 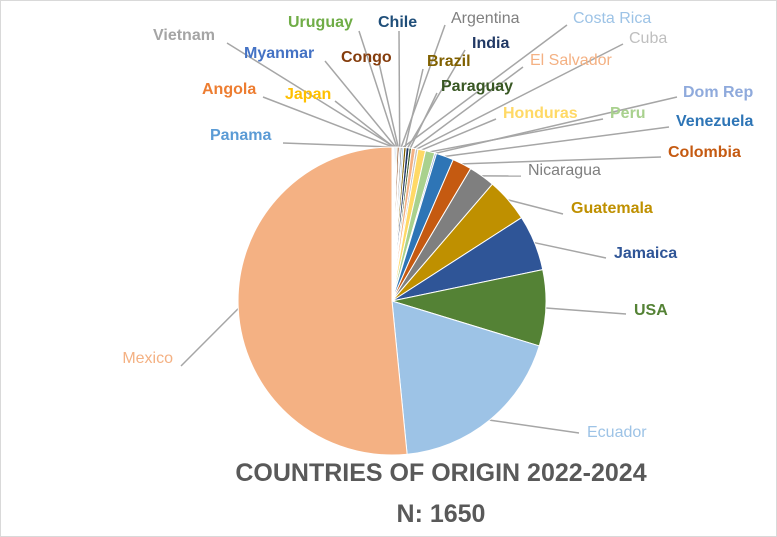 I want to click on slice-label-colombia: Colombia, so click(x=704, y=152).